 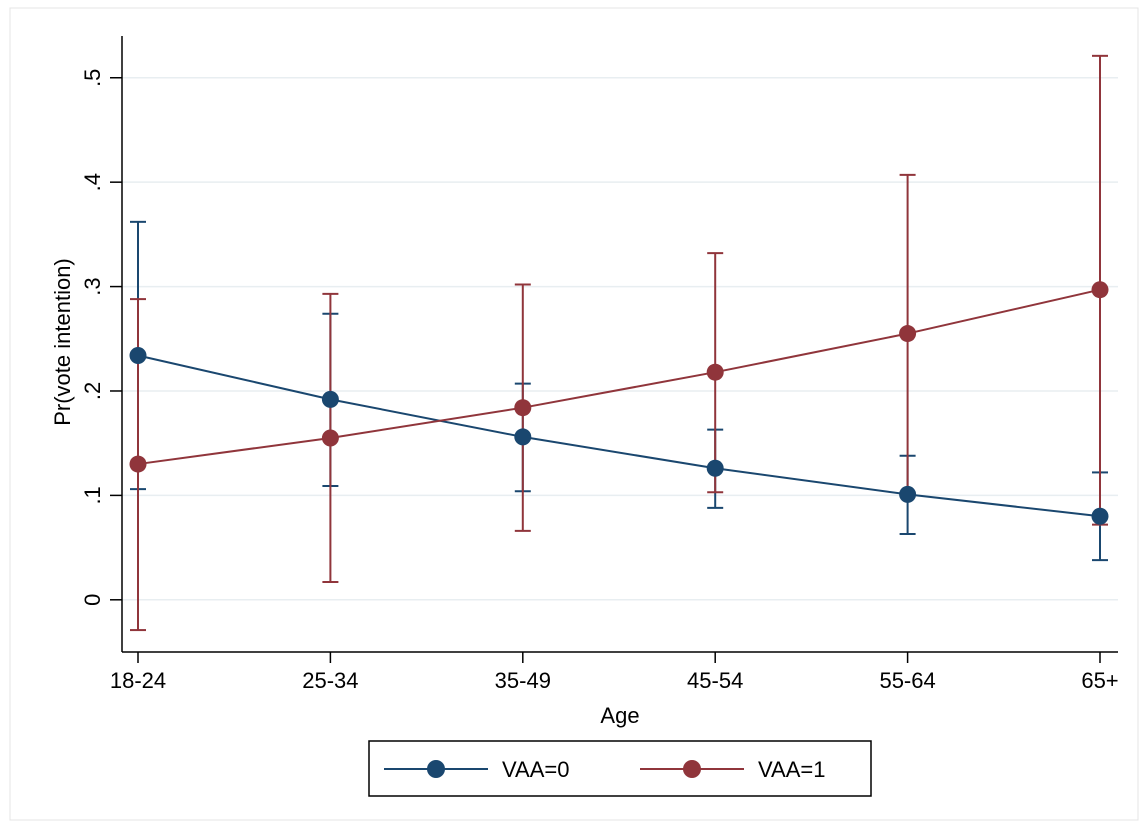 I want to click on legend: VAA=0 VAA=1, so click(x=620, y=768).